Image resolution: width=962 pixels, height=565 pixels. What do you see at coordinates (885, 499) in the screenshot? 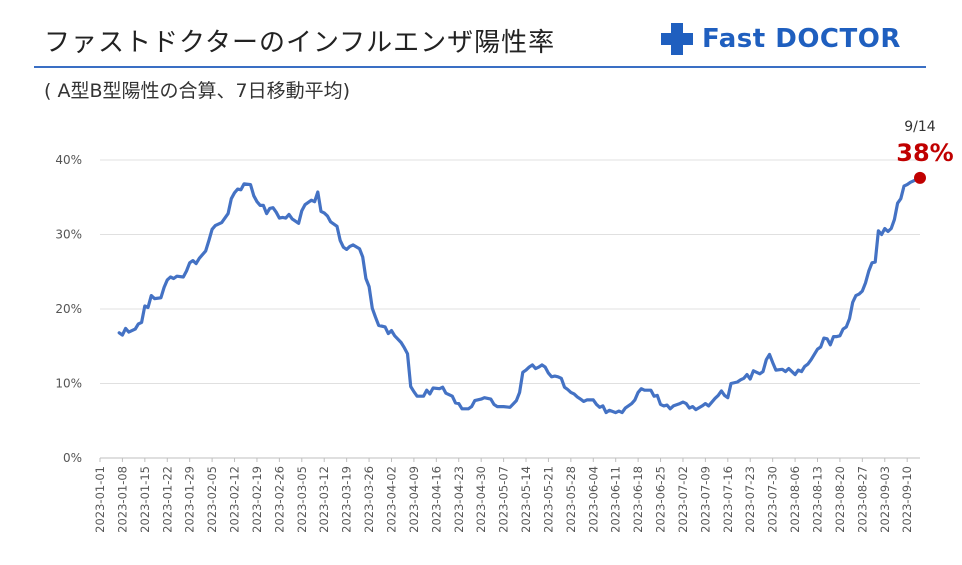
I see `x-tick-label: 2023-09-03` at bounding box center [885, 499].